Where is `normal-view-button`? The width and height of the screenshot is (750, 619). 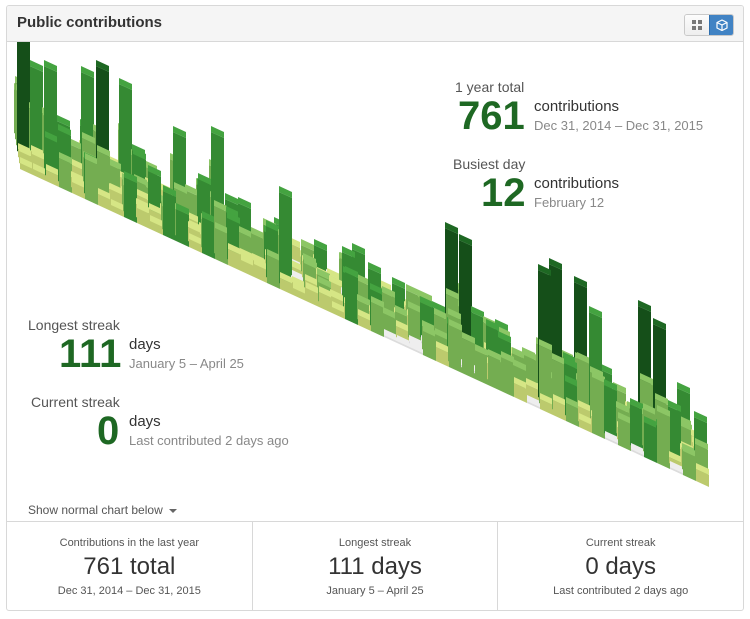
normal-view-button is located at coordinates (697, 25).